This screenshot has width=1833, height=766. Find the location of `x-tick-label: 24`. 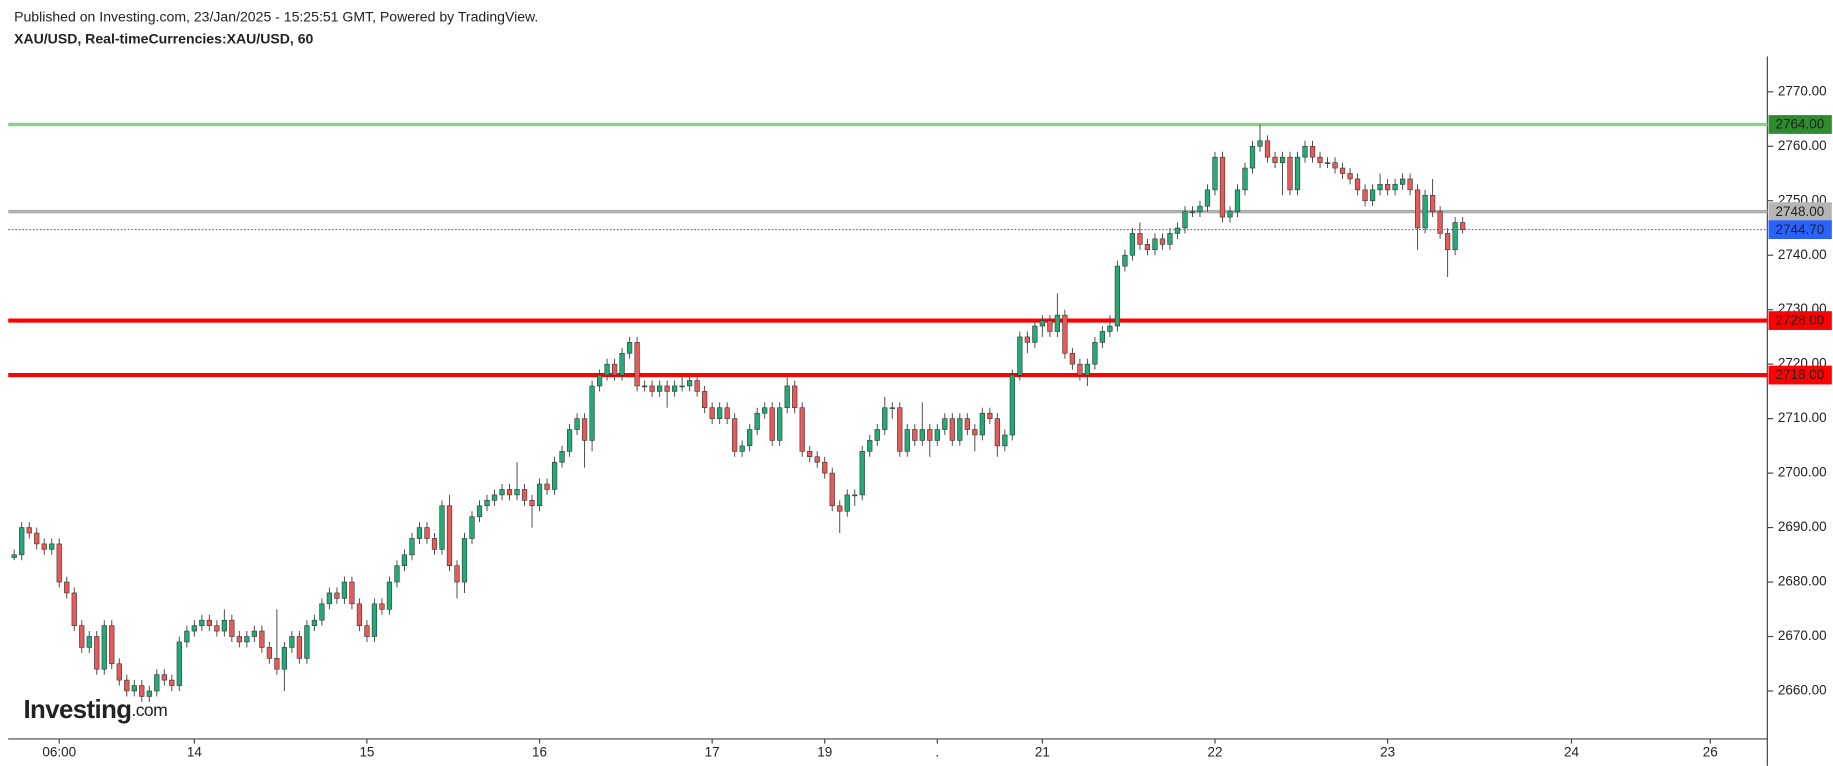

x-tick-label: 24 is located at coordinates (1571, 752).